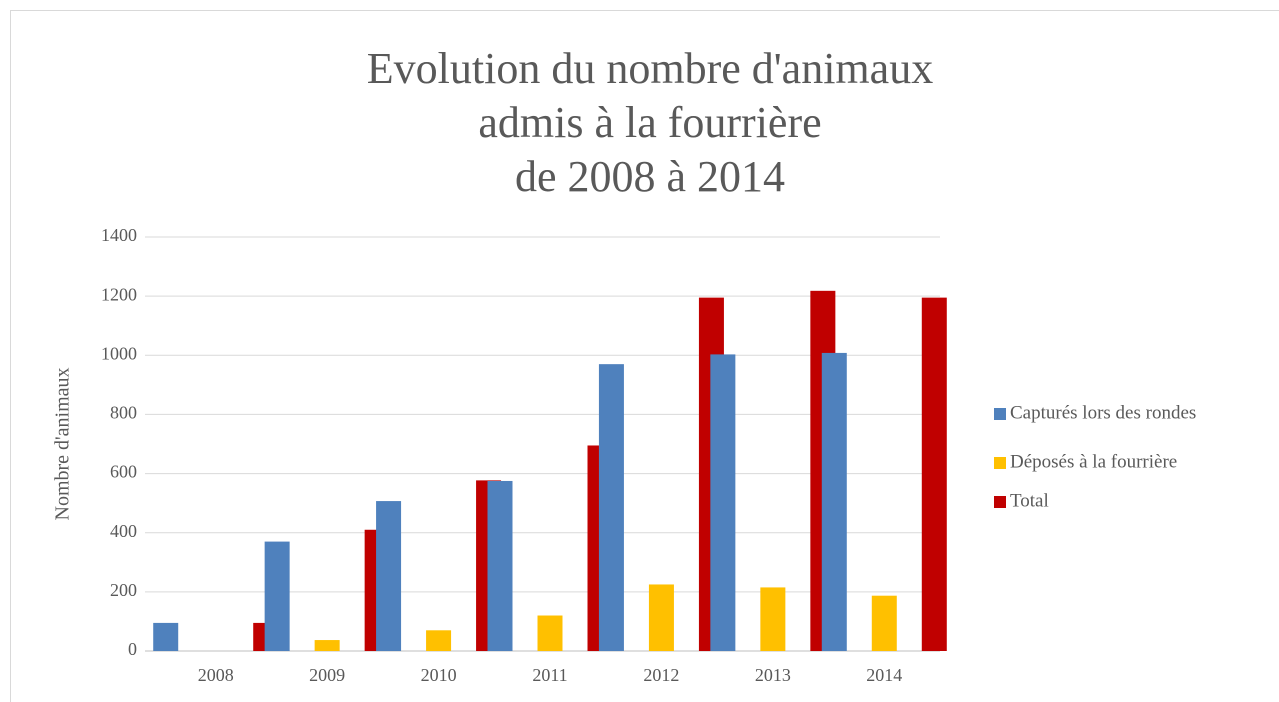 This screenshot has height=702, width=1279. I want to click on chart-title: de 2008 à 2014, so click(650, 176).